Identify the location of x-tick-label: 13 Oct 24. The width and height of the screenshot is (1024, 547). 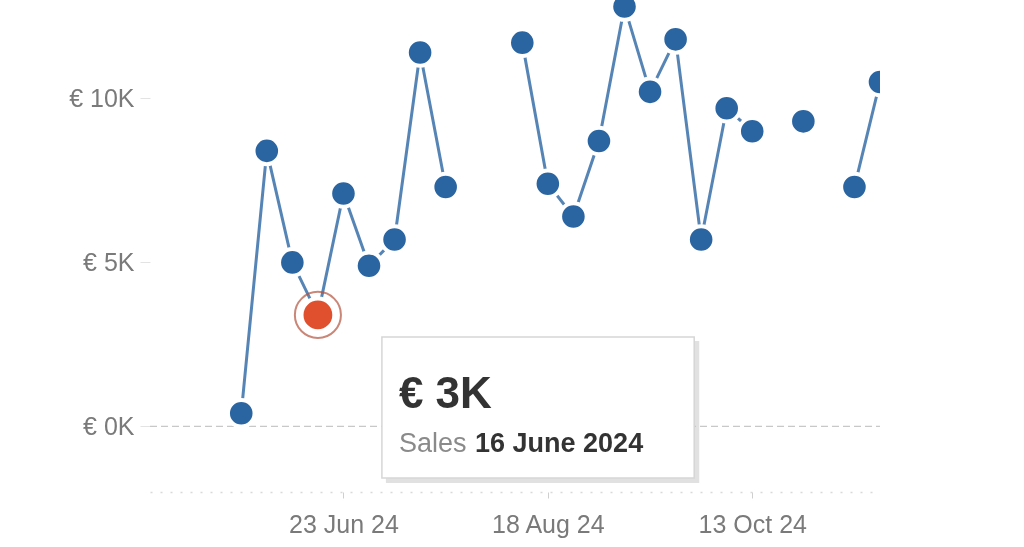
(753, 523).